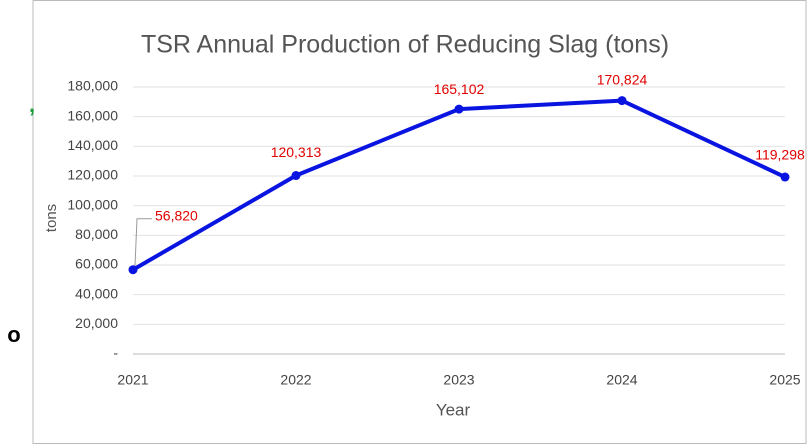 This screenshot has height=444, width=807. I want to click on x-tick-label: 2024, so click(621, 380).